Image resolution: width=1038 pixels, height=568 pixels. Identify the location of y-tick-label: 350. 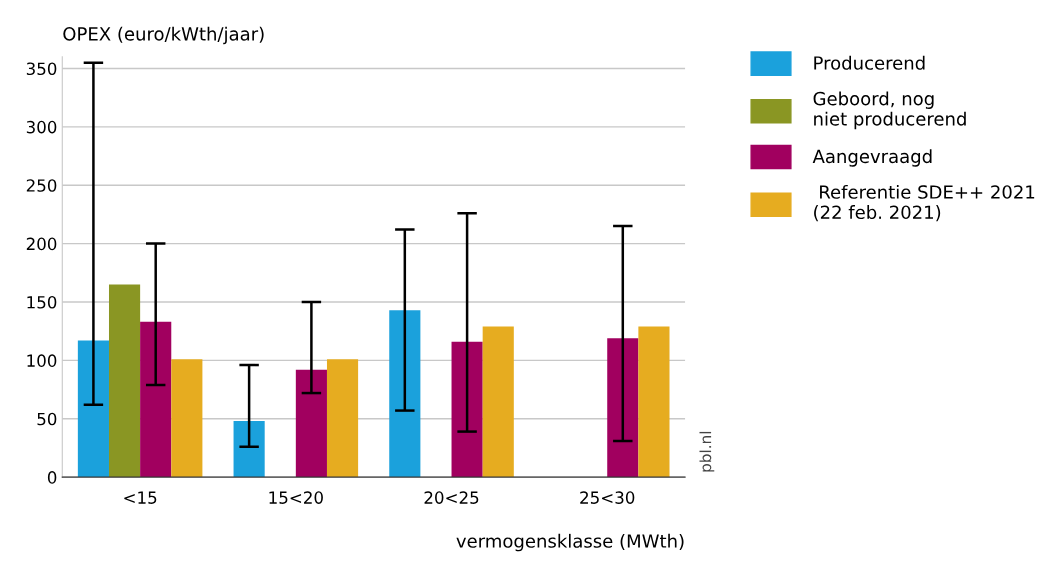
(41, 69).